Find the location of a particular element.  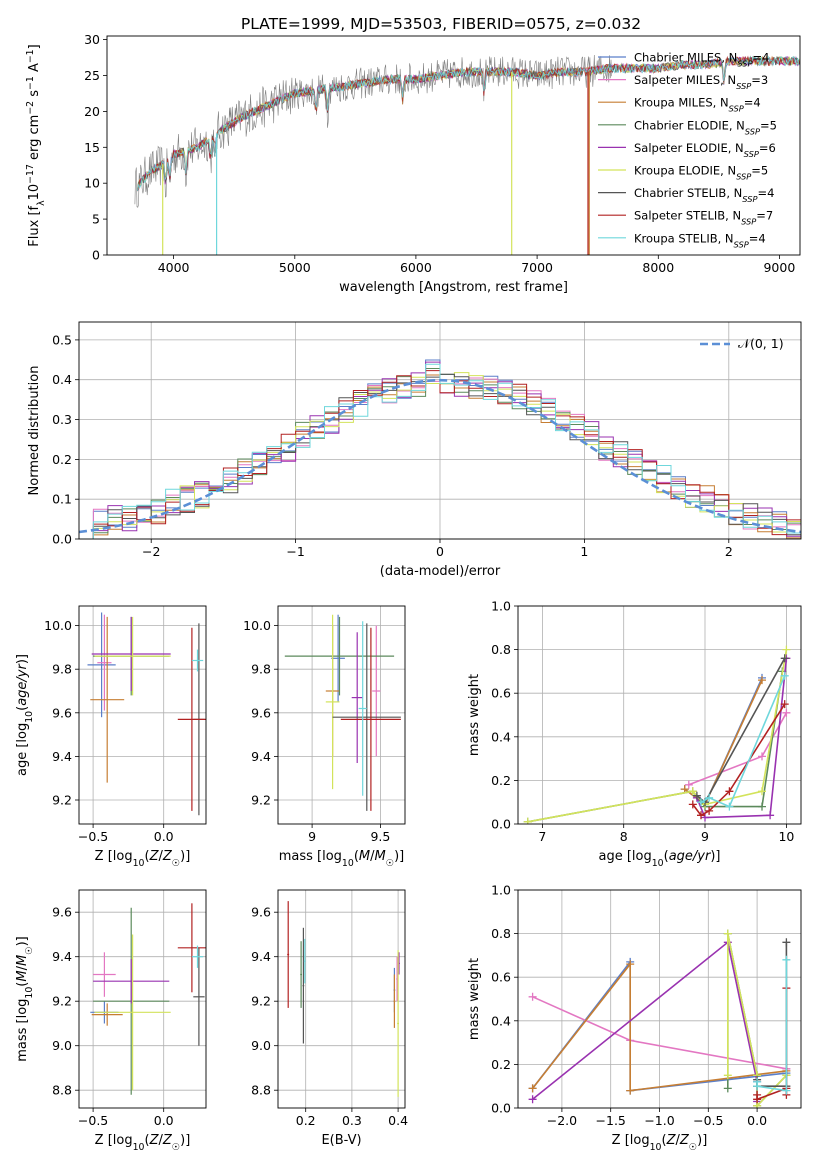

y-axis-label: Normed distribution is located at coordinates (34, 431).